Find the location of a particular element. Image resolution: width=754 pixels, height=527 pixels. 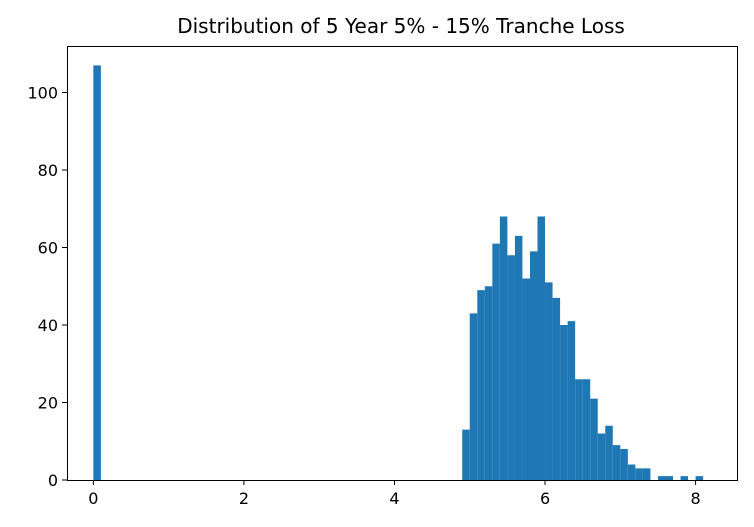

y-tick-label: 40 is located at coordinates (48, 325).